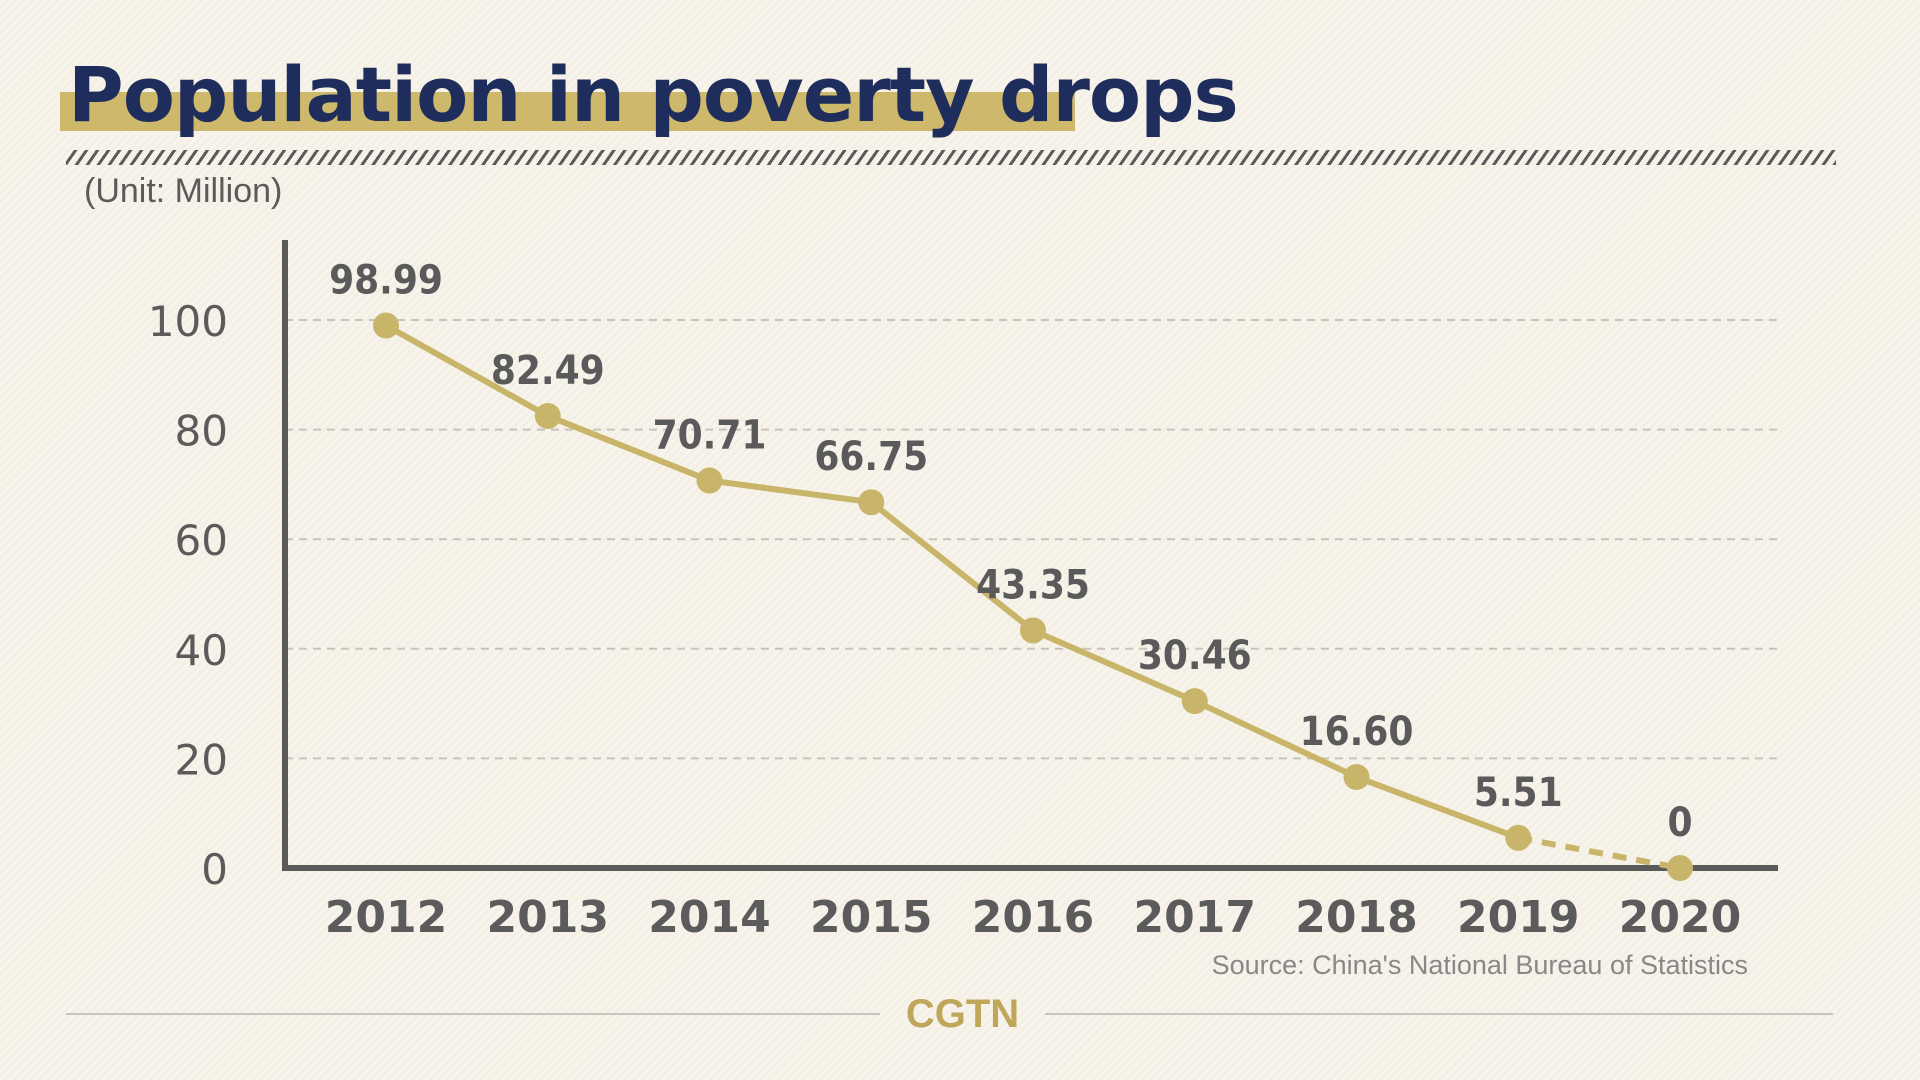 The width and height of the screenshot is (1920, 1080). I want to click on data-label: 66.75, so click(871, 457).